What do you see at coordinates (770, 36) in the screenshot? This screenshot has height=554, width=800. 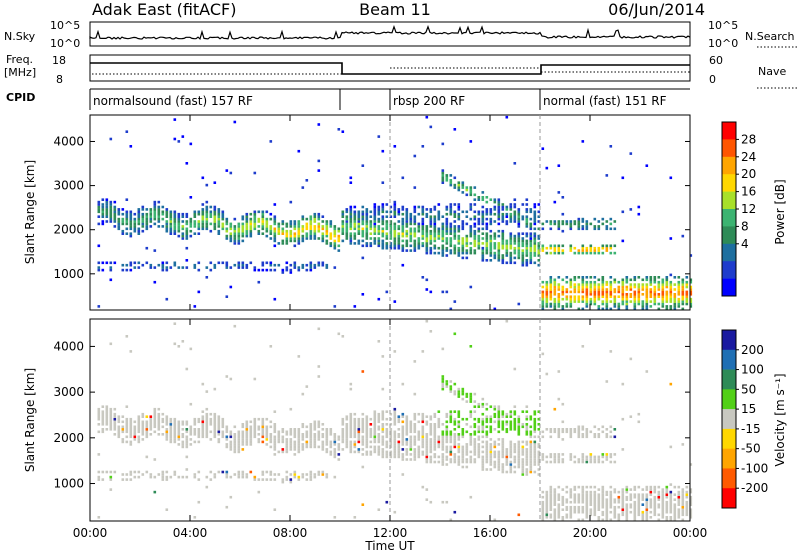 I see `nsearch-label: N.Search` at bounding box center [770, 36].